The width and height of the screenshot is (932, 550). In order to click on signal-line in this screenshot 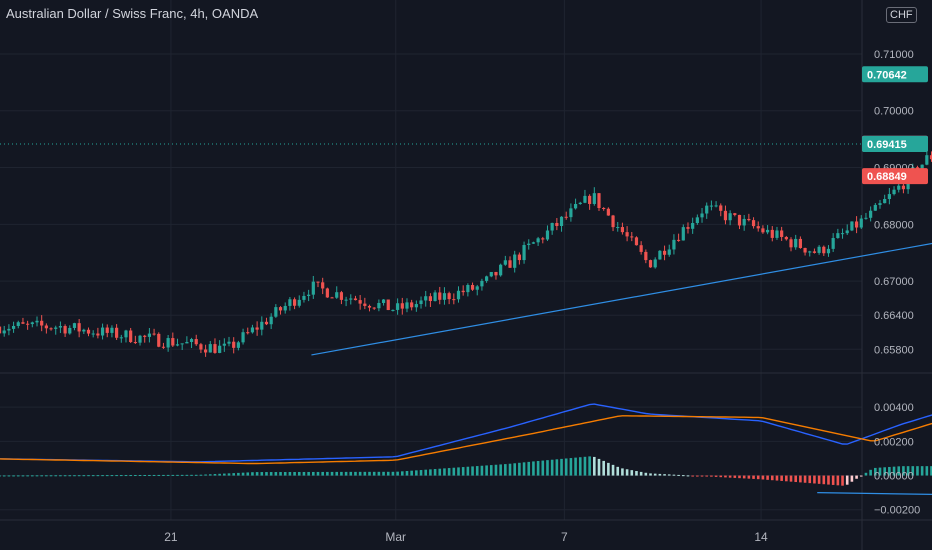, I will do `click(466, 440)`.